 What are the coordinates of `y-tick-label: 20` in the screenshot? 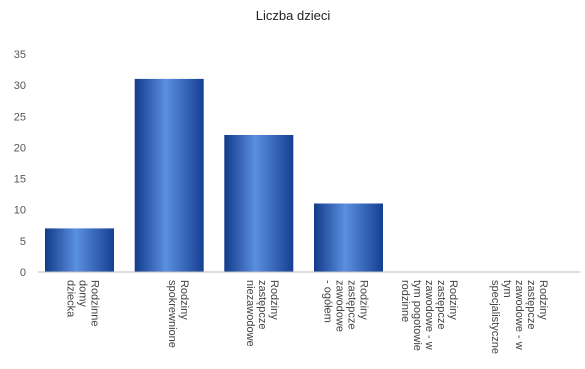 It's located at (20, 148).